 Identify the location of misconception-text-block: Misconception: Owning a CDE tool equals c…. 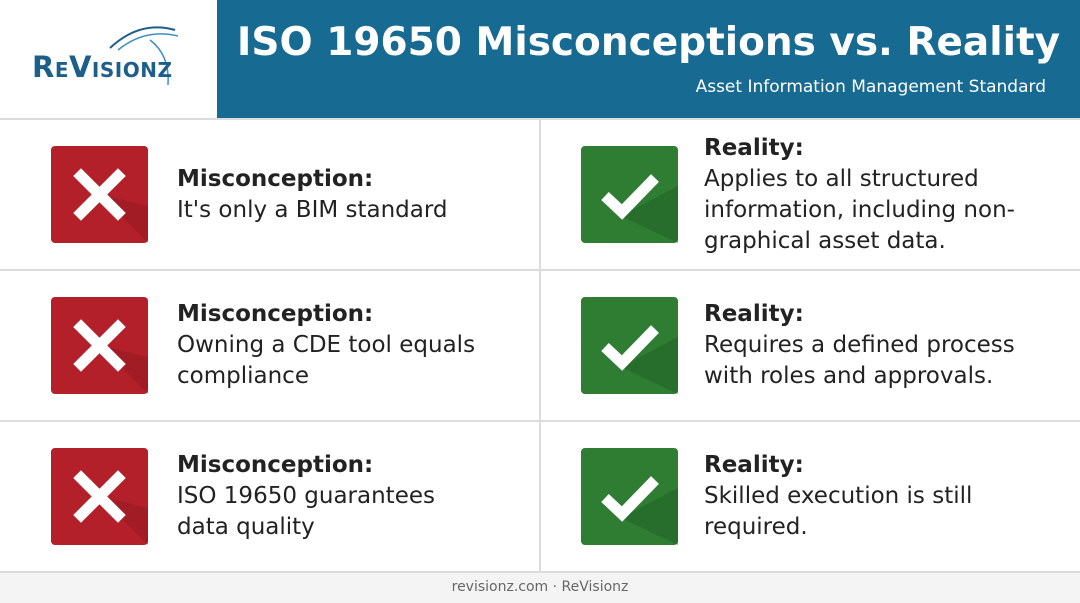
(327, 345).